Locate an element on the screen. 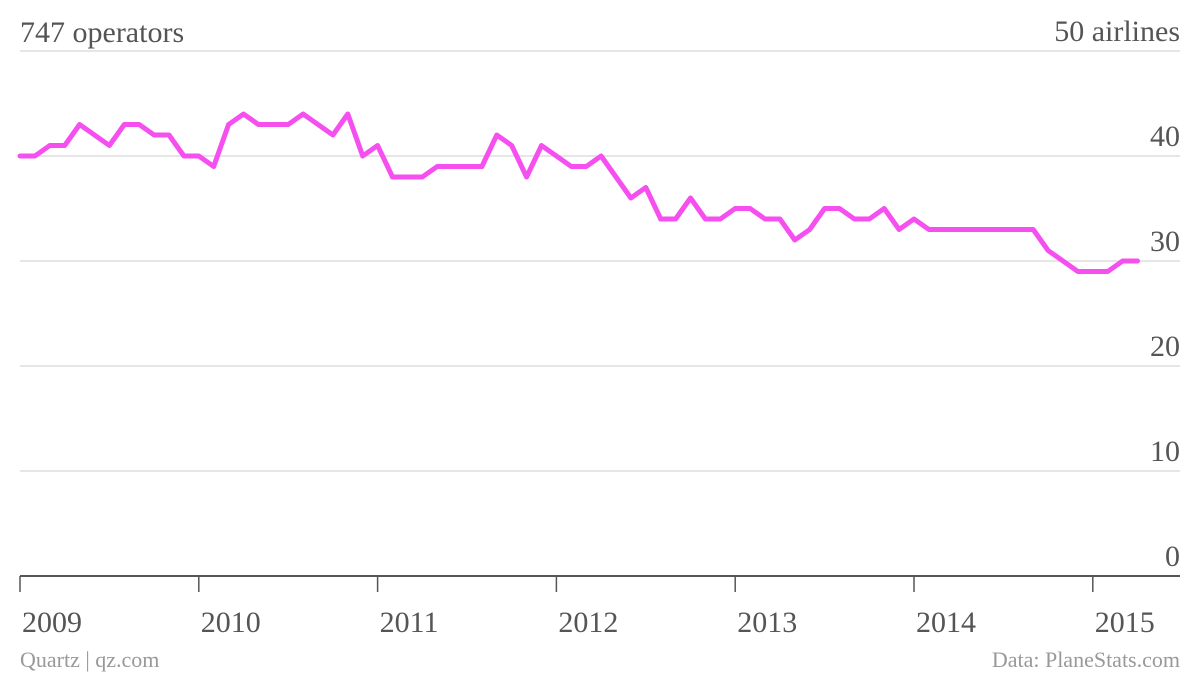 This screenshot has height=676, width=1200. x-tick-label: 2014 is located at coordinates (946, 622).